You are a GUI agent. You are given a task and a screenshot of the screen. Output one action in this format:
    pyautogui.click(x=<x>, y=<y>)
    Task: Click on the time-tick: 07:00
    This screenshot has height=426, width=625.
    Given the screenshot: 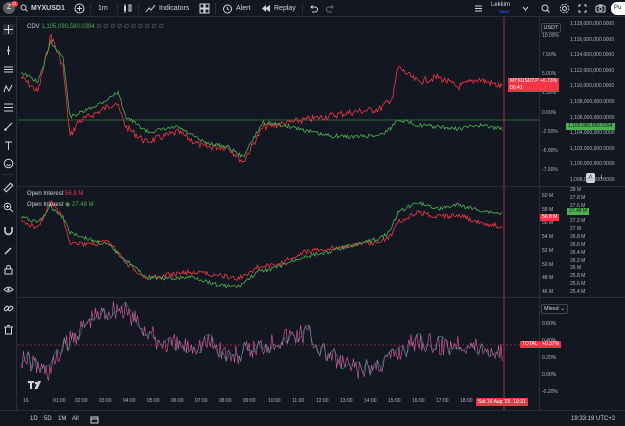 What is the action you would take?
    pyautogui.click(x=201, y=401)
    